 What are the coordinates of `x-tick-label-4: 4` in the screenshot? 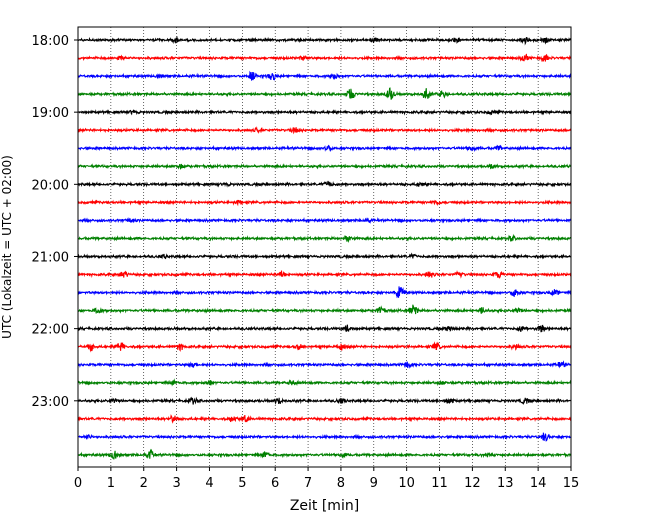 It's located at (209, 483).